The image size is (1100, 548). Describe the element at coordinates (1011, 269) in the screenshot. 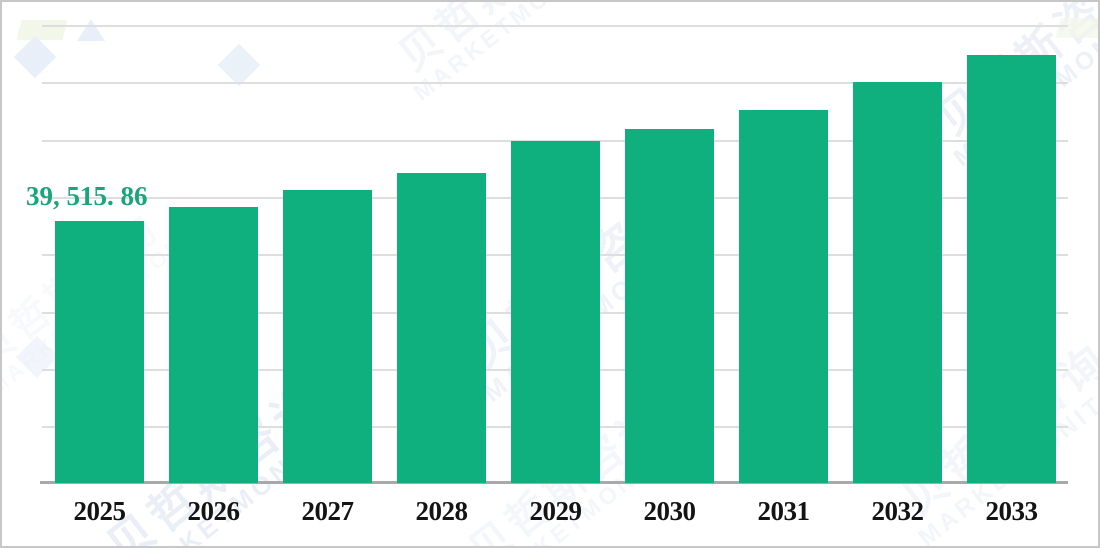

I see `bar-2033` at that location.